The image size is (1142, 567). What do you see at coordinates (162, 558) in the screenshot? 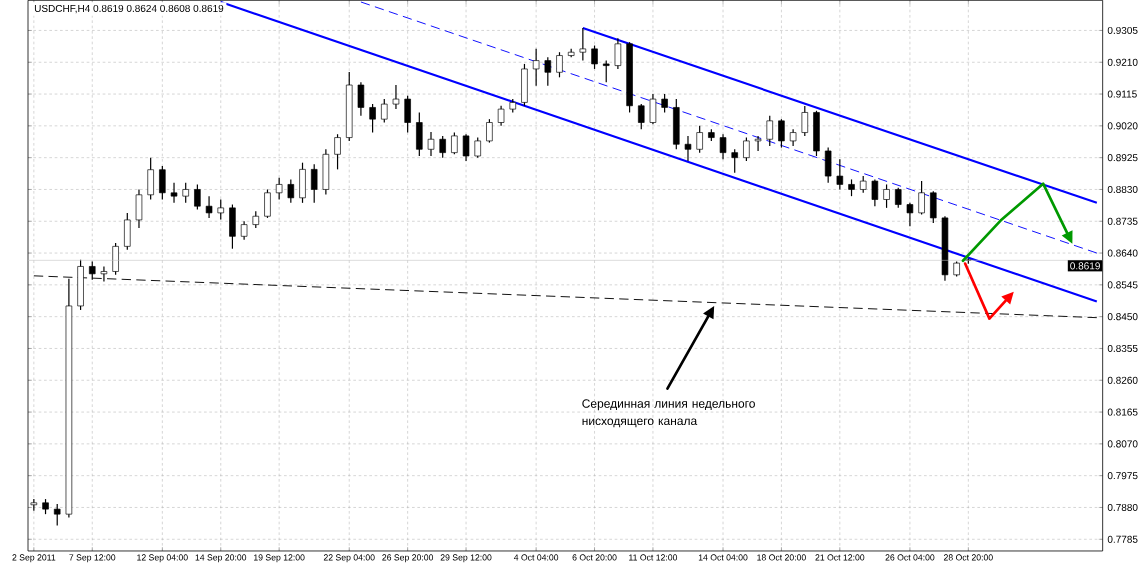
I see `x-tick-label: 12 Sep 04:00` at bounding box center [162, 558].